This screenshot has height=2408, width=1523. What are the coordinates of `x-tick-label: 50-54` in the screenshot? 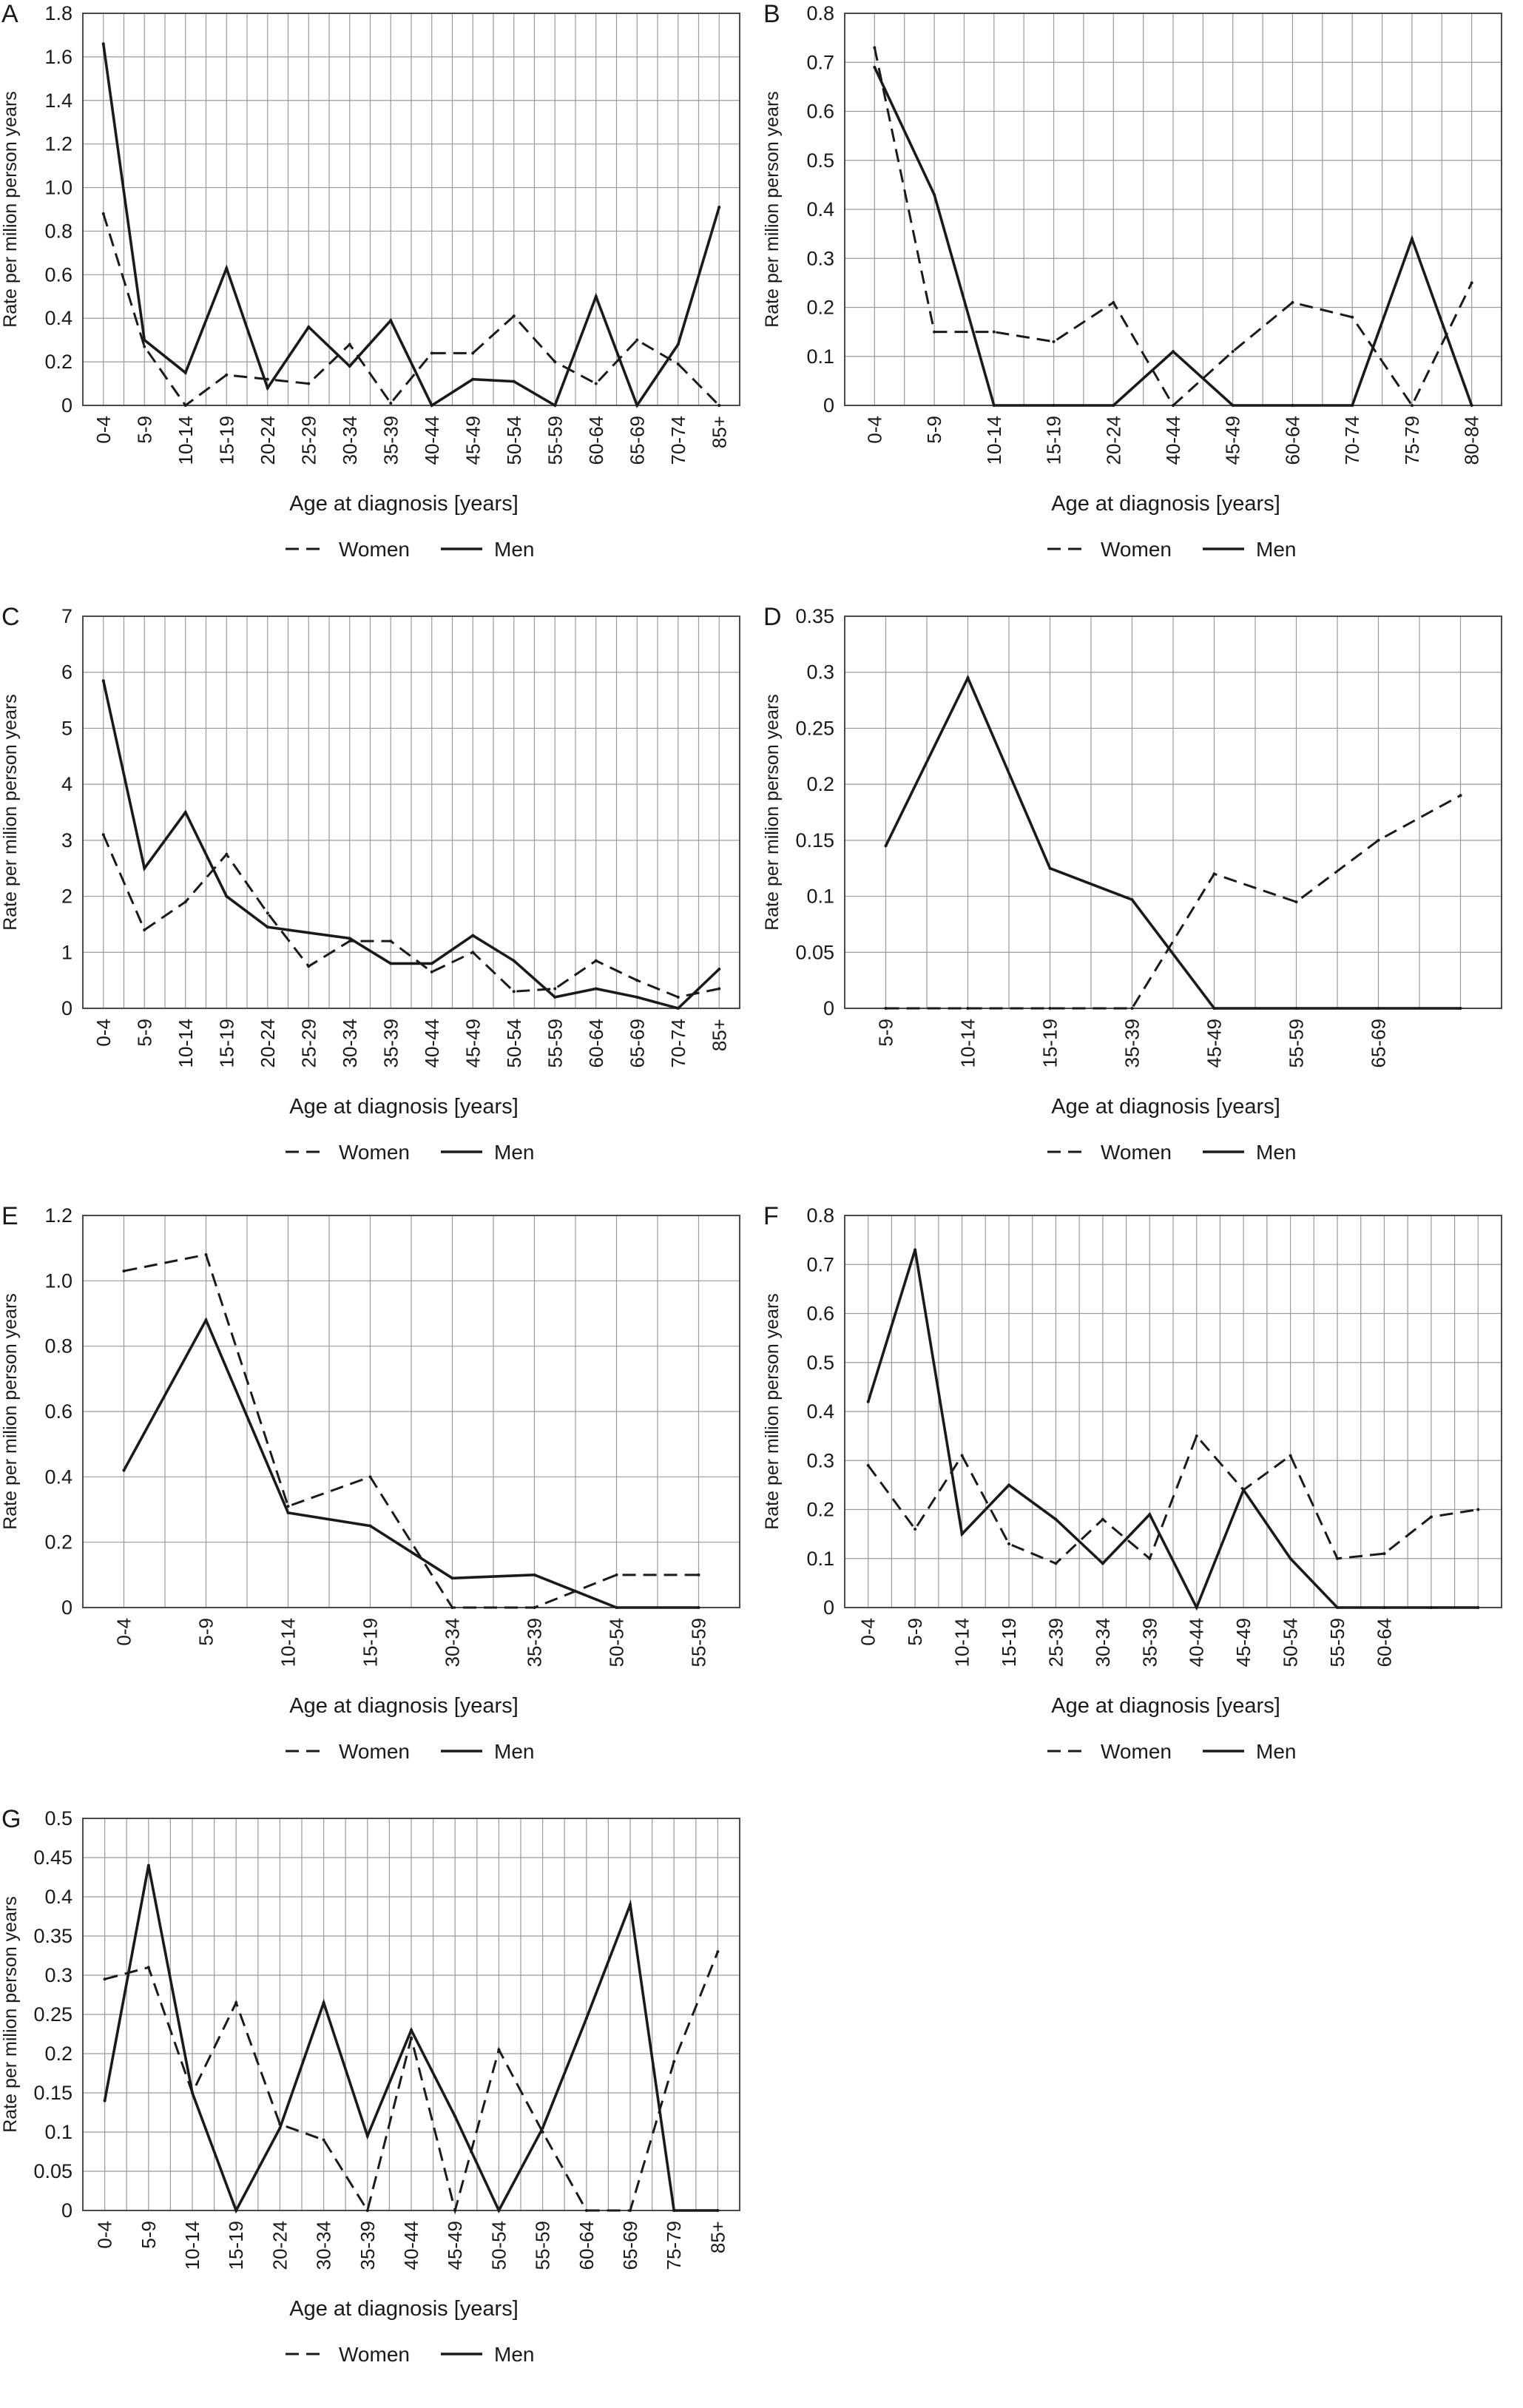 It's located at (1291, 1642).